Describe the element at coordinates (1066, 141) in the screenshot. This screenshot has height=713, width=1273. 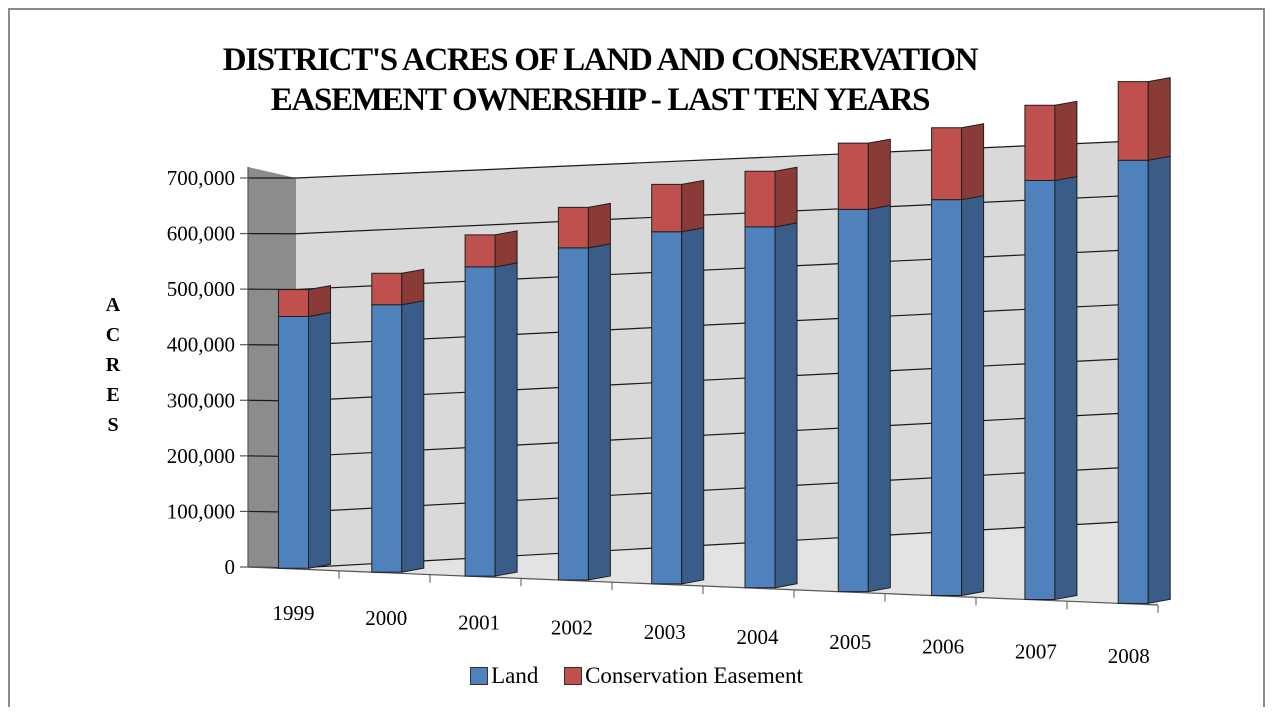
I see `bar-side-conservation-easement-2007` at that location.